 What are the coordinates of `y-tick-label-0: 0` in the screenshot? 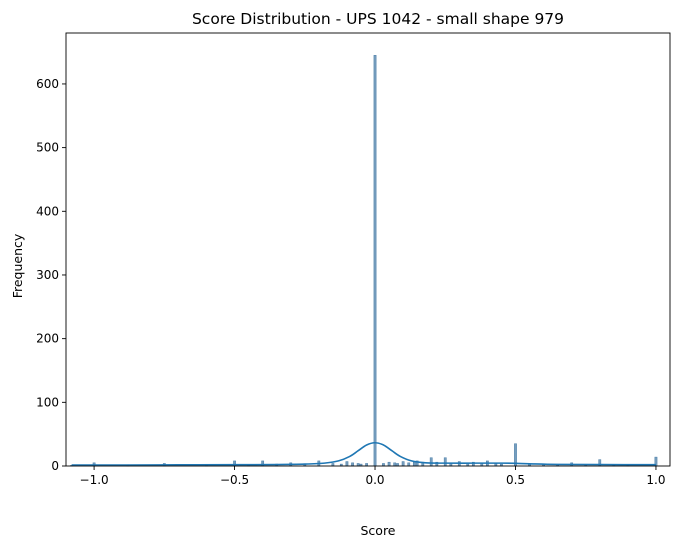 It's located at (55, 466).